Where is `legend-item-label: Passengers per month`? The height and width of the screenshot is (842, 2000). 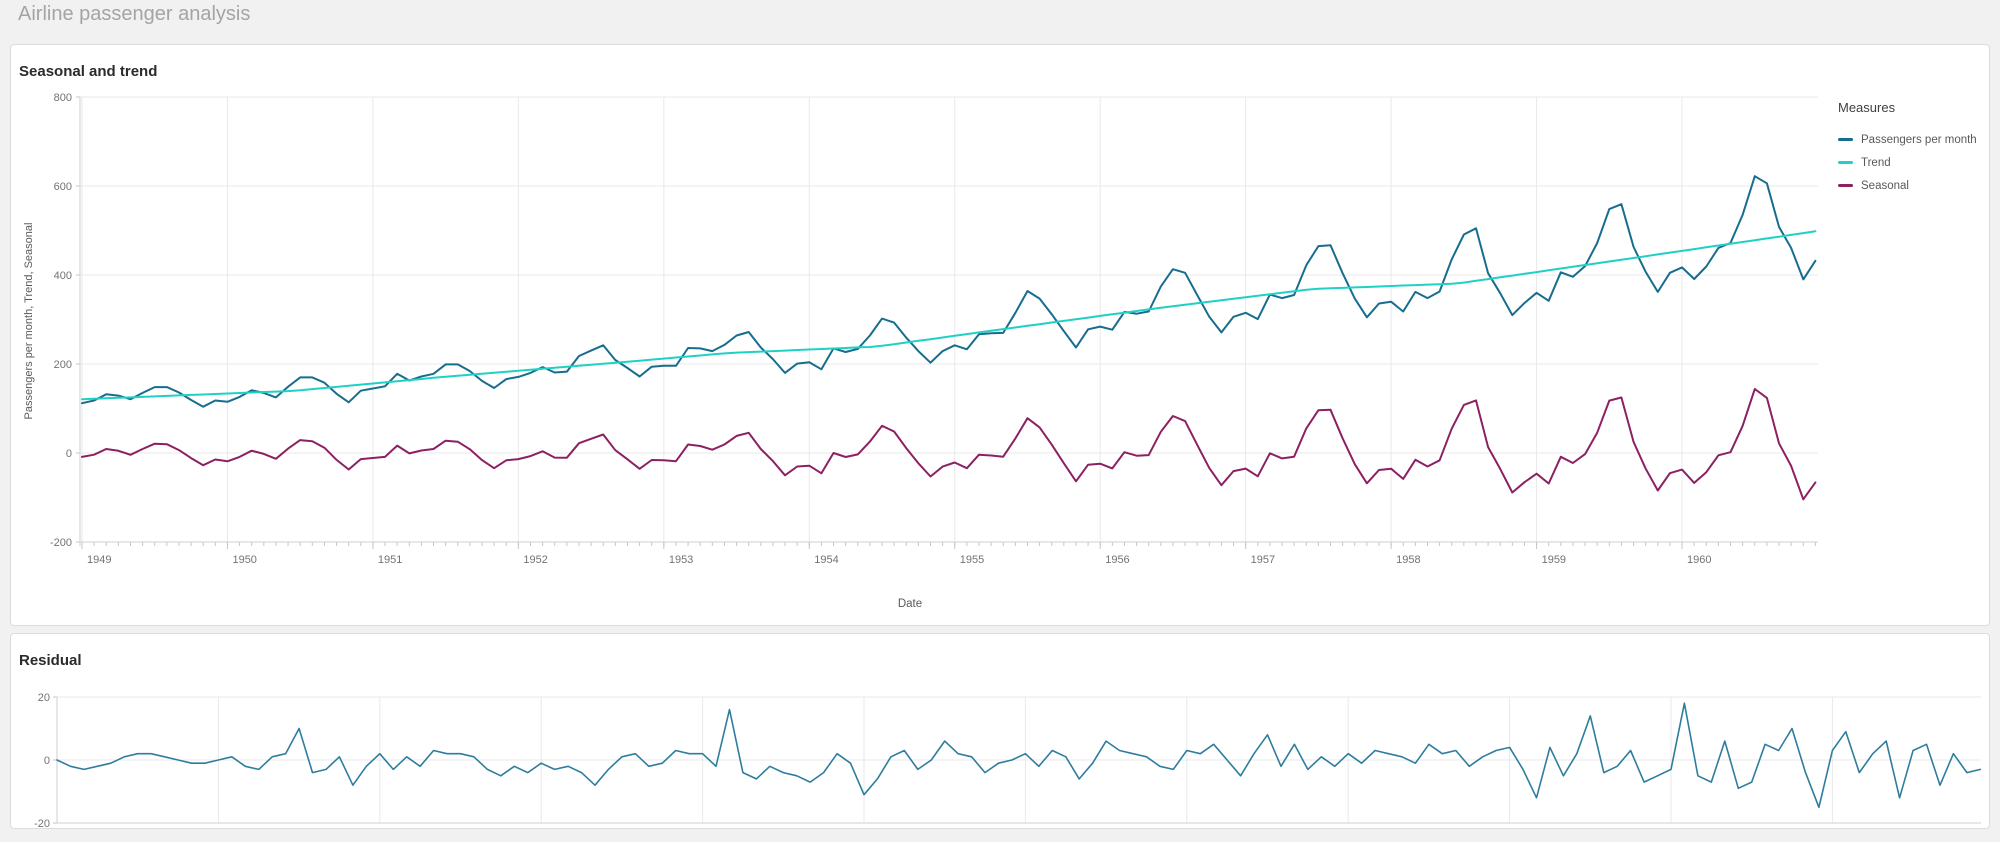 legend-item-label: Passengers per month is located at coordinates (1919, 139).